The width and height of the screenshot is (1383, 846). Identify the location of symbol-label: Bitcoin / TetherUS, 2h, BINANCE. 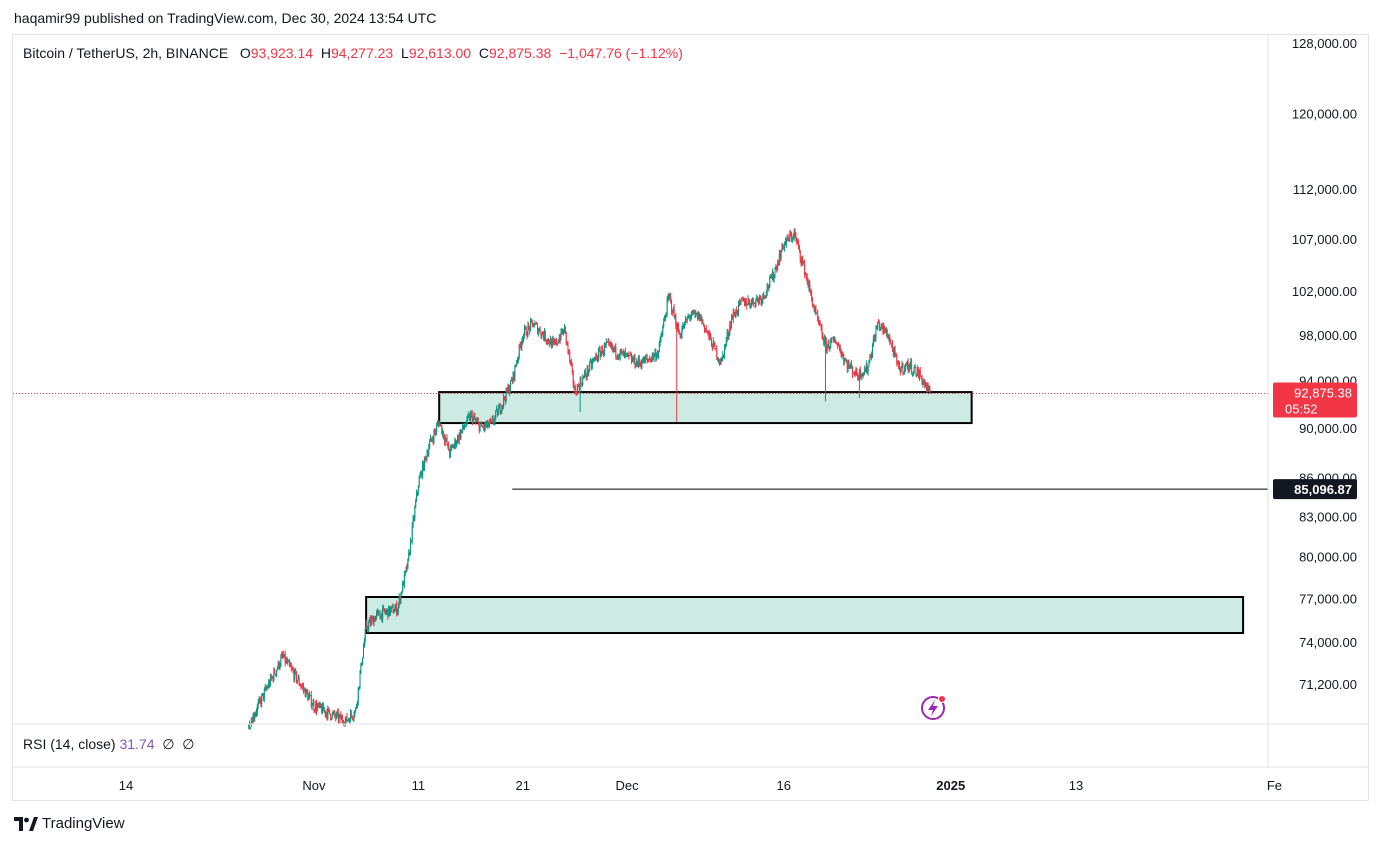
(126, 53).